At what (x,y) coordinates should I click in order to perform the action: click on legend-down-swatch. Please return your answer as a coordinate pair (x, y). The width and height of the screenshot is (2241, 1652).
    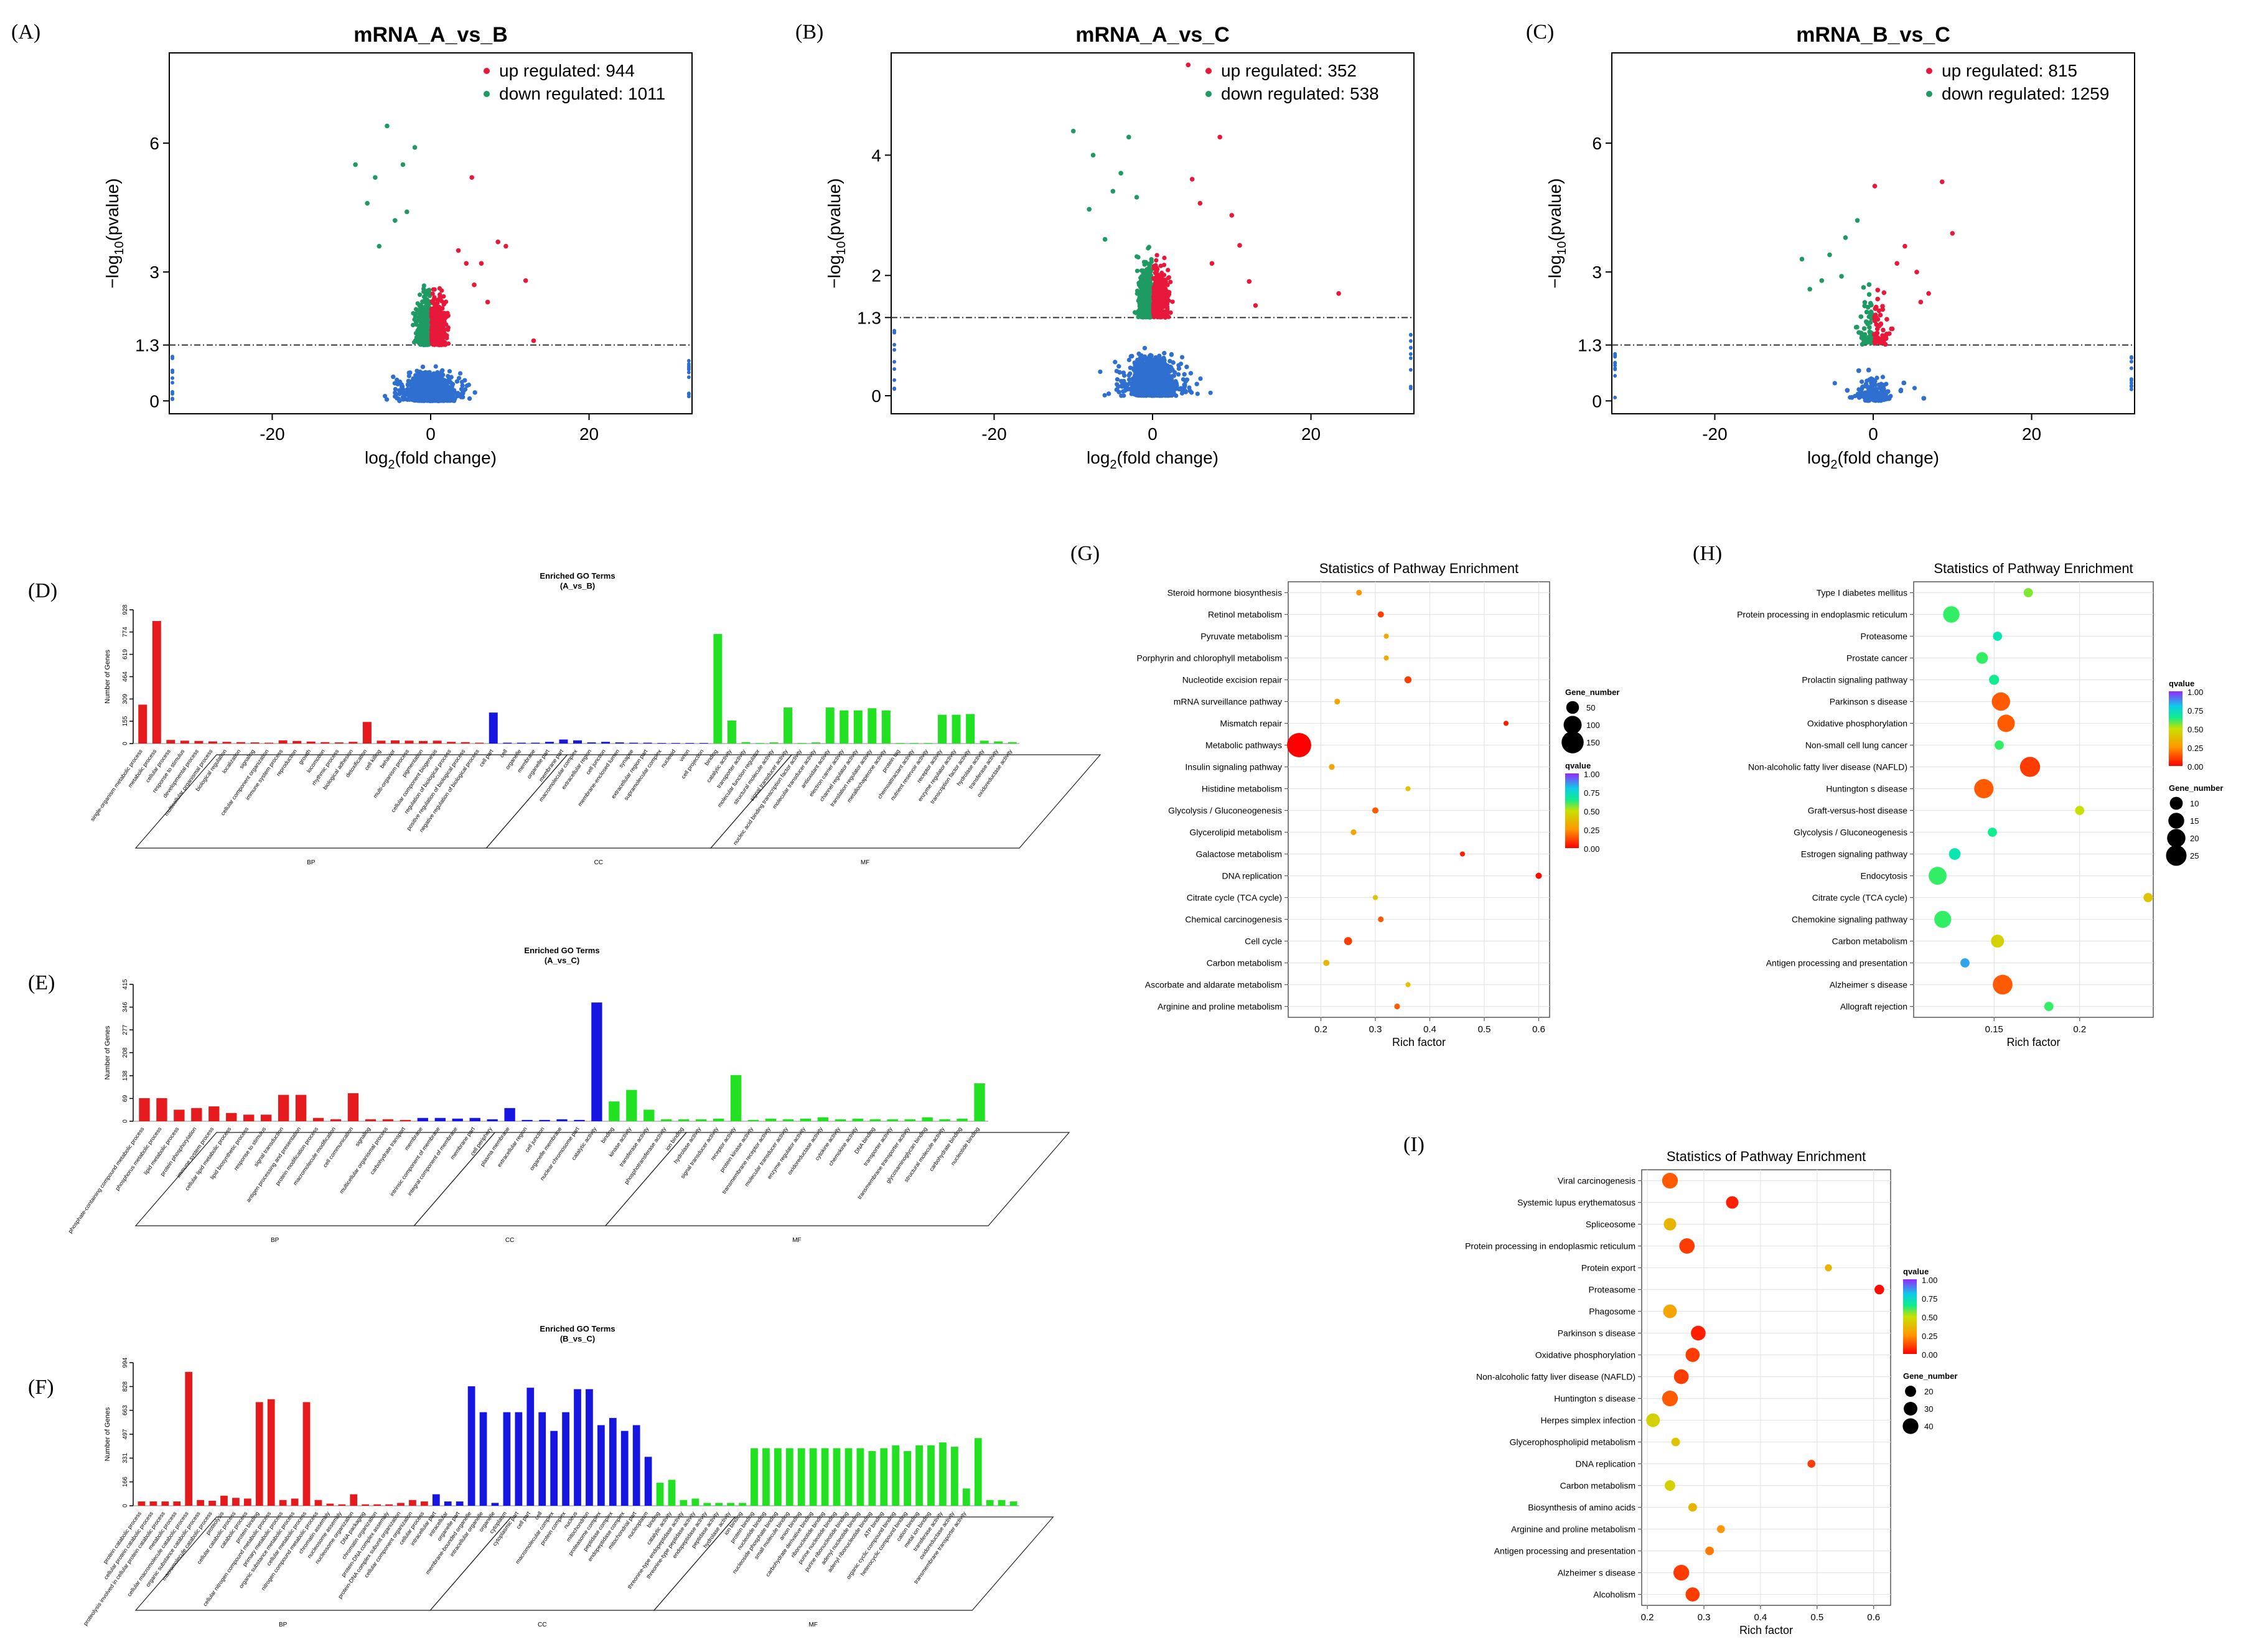
    Looking at the image, I should click on (487, 94).